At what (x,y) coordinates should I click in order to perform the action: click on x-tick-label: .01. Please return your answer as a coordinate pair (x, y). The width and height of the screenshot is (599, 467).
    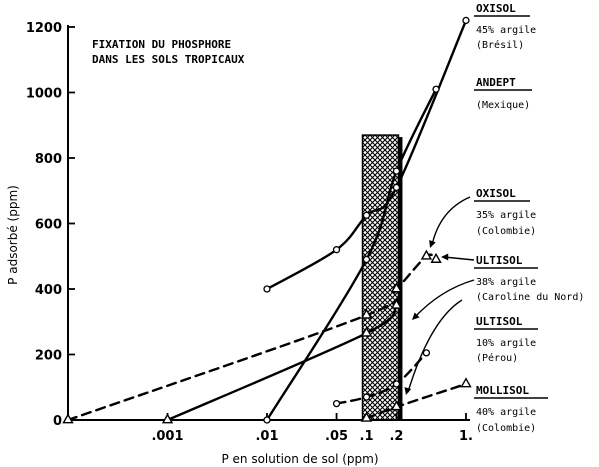
    Looking at the image, I should click on (266, 436).